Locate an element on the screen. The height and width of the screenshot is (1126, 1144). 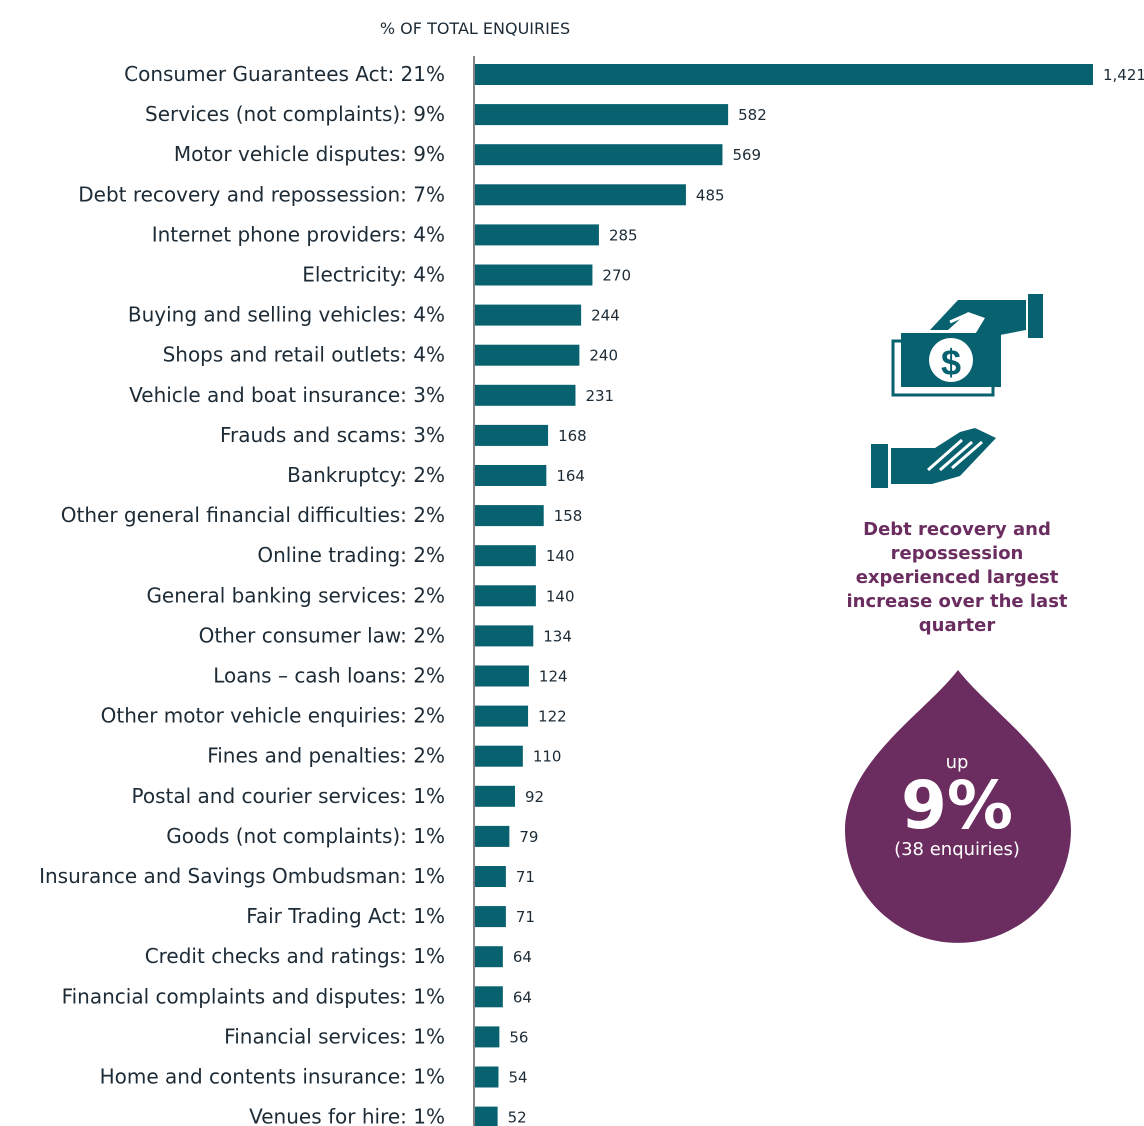
value-label: 168 is located at coordinates (572, 436).